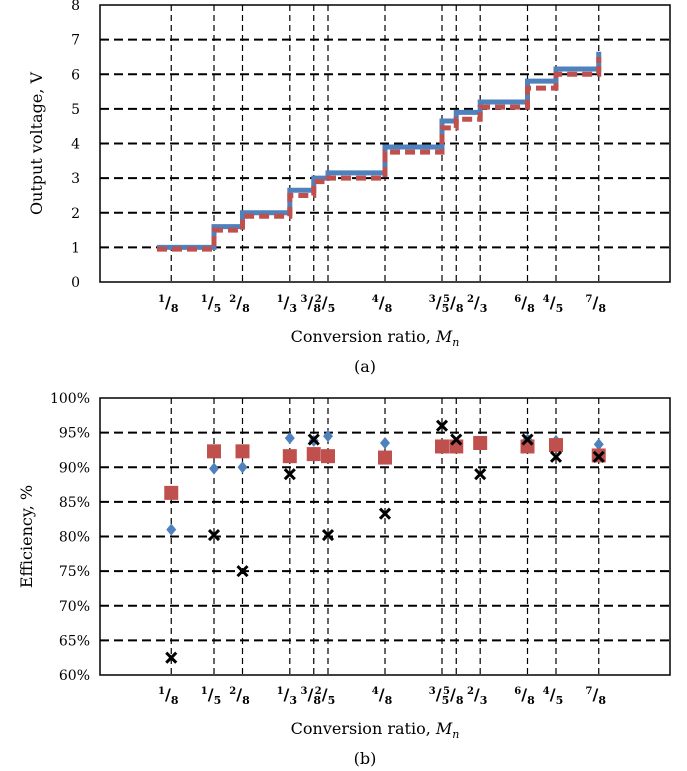 The width and height of the screenshot is (687, 771). I want to click on y-tick-label: 80%, so click(74, 538).